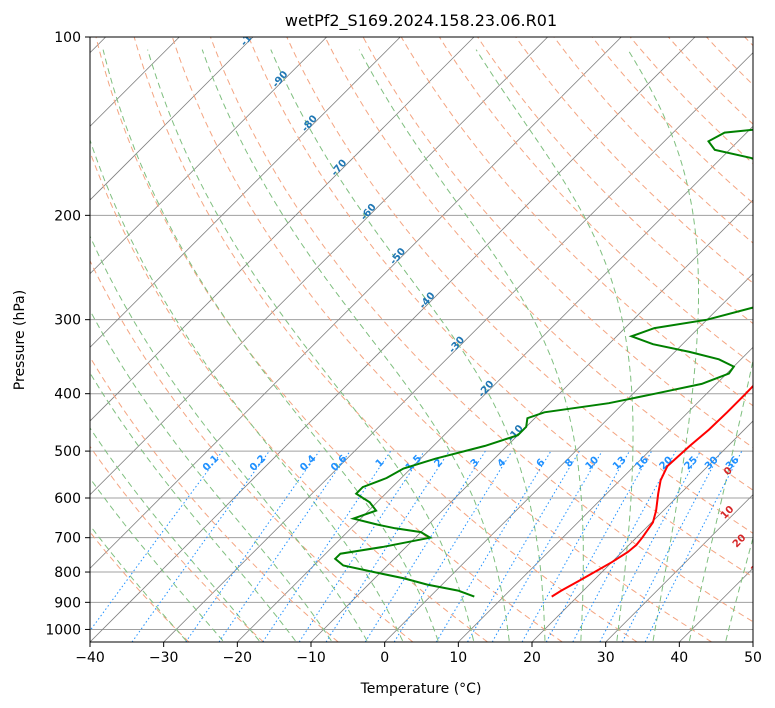  What do you see at coordinates (758, 567) in the screenshot?
I see `moist-adiabat-label: 30` at bounding box center [758, 567].